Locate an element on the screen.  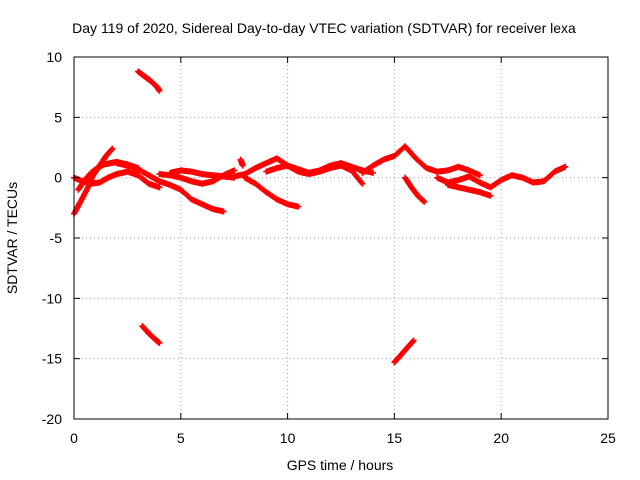
x-tick-label: 10 is located at coordinates (288, 438).